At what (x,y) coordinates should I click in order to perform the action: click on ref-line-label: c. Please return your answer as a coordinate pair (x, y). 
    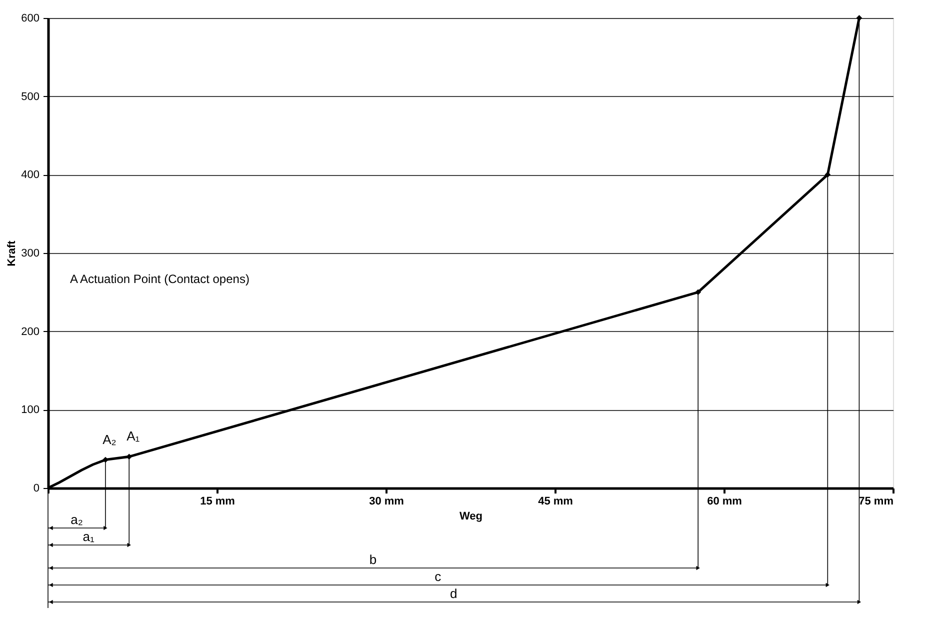
    Looking at the image, I should click on (438, 576).